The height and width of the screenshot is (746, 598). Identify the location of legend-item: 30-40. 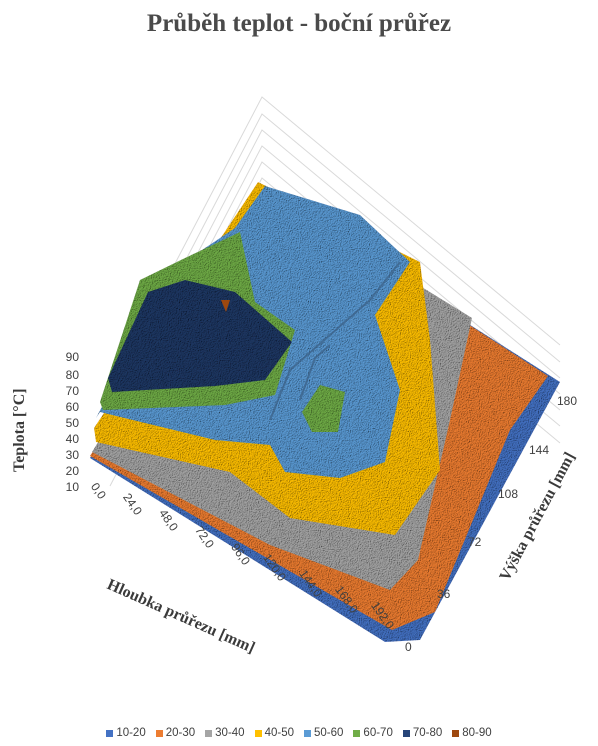
(225, 733).